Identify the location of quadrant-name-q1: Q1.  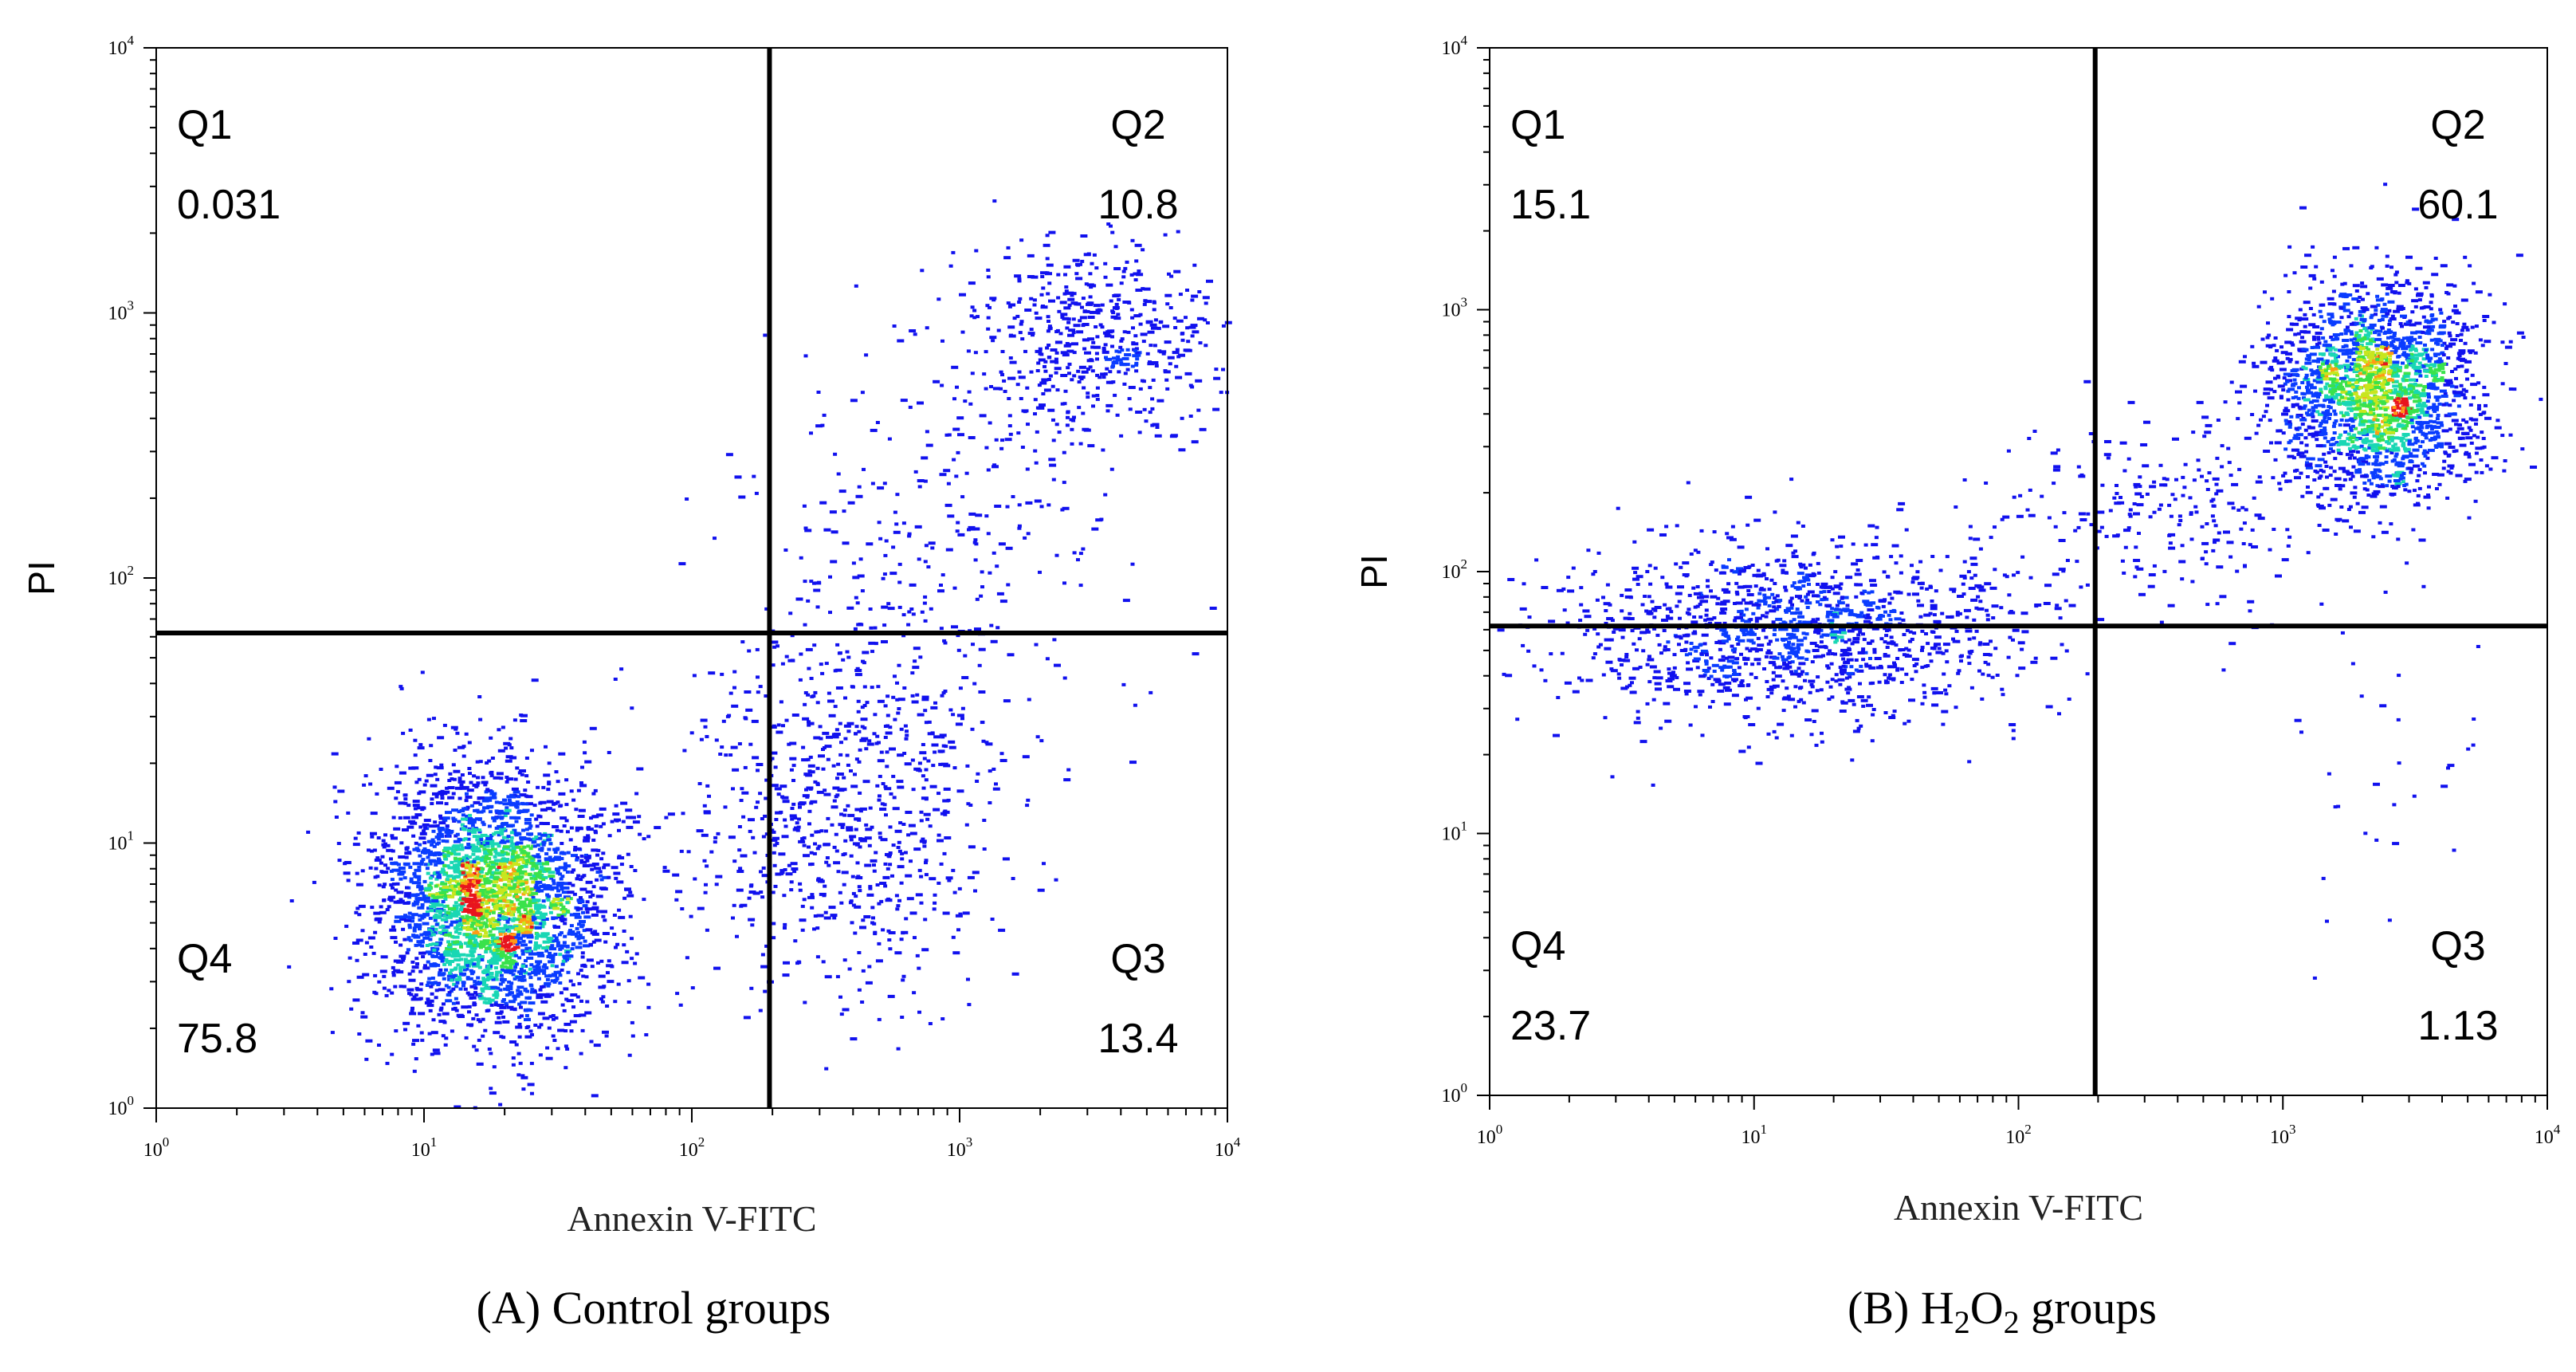
(204, 125).